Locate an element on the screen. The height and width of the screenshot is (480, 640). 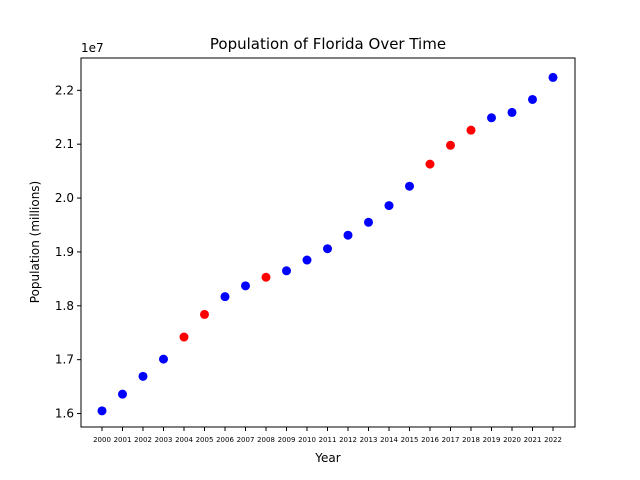
x-tick-label: 2015 is located at coordinates (410, 440).